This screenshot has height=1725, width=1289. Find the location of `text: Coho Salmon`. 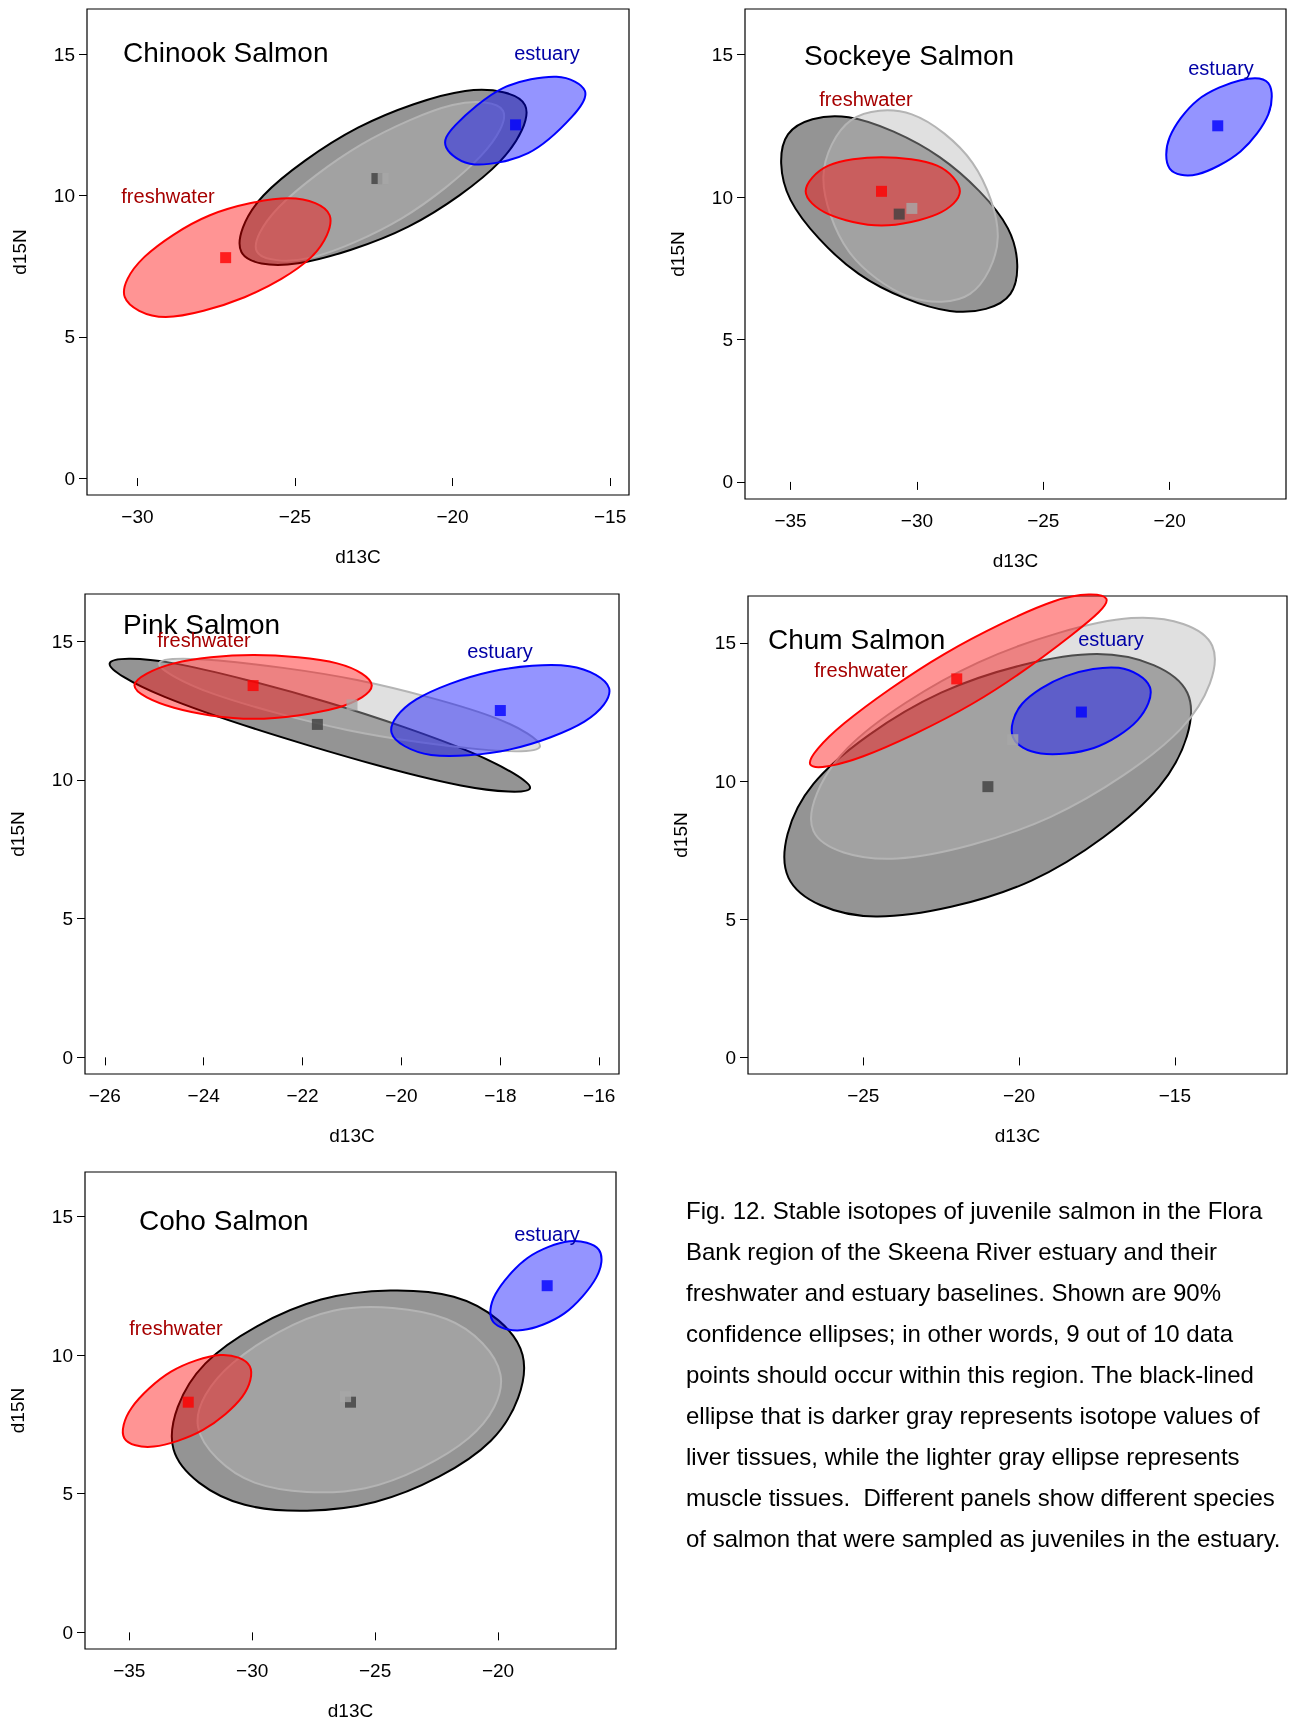

text: Coho Salmon is located at coordinates (224, 1220).